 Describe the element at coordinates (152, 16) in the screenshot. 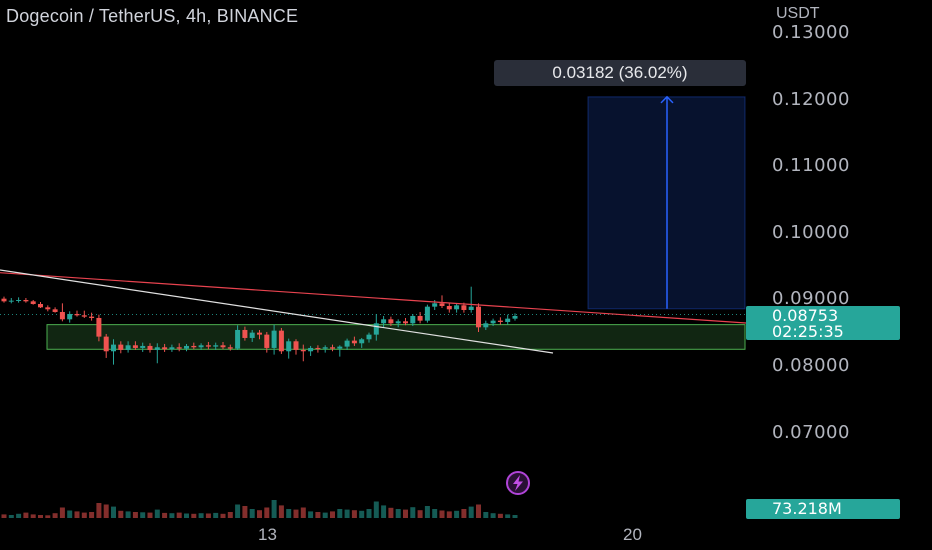

I see `chart-title: Dogecoin / TetherUS, 4h, BINANCE` at that location.